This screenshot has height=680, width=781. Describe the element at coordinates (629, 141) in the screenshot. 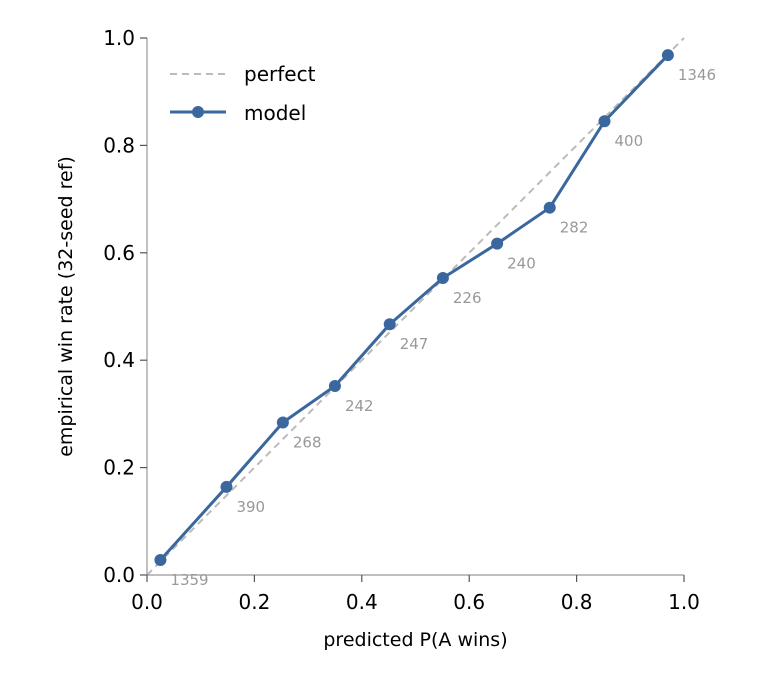

I see `bin-count-label: 400` at that location.